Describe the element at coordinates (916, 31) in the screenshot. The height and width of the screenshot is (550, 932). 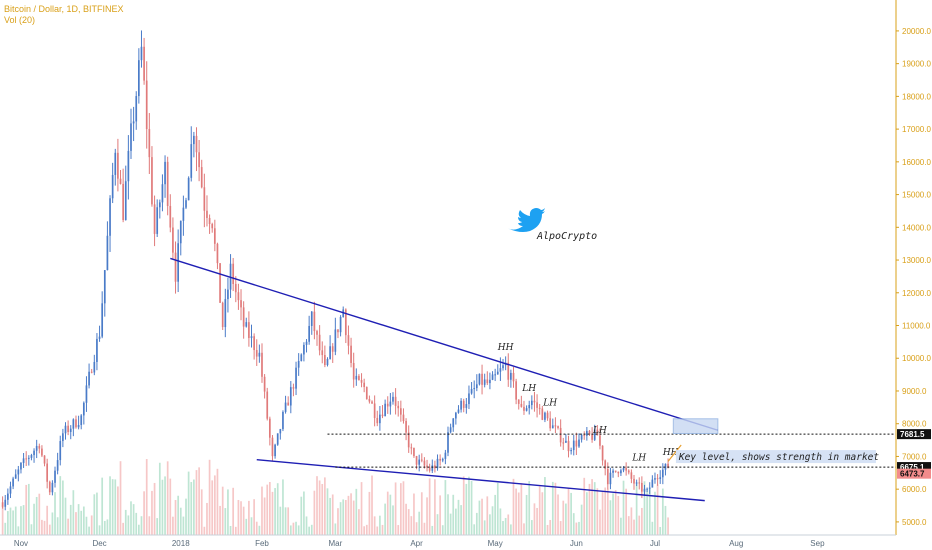
I see `y-tick-label: 20000.0` at that location.